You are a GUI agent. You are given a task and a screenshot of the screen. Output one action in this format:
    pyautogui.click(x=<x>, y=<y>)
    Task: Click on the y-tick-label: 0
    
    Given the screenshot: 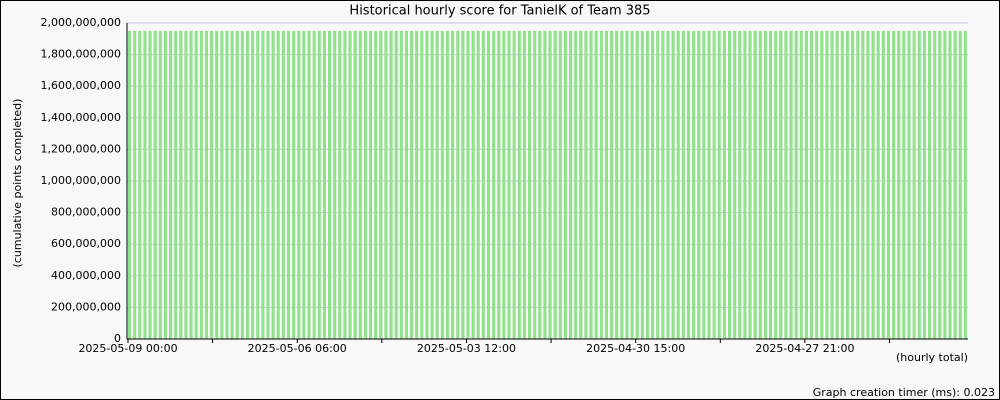 What is the action you would take?
    pyautogui.click(x=117, y=338)
    